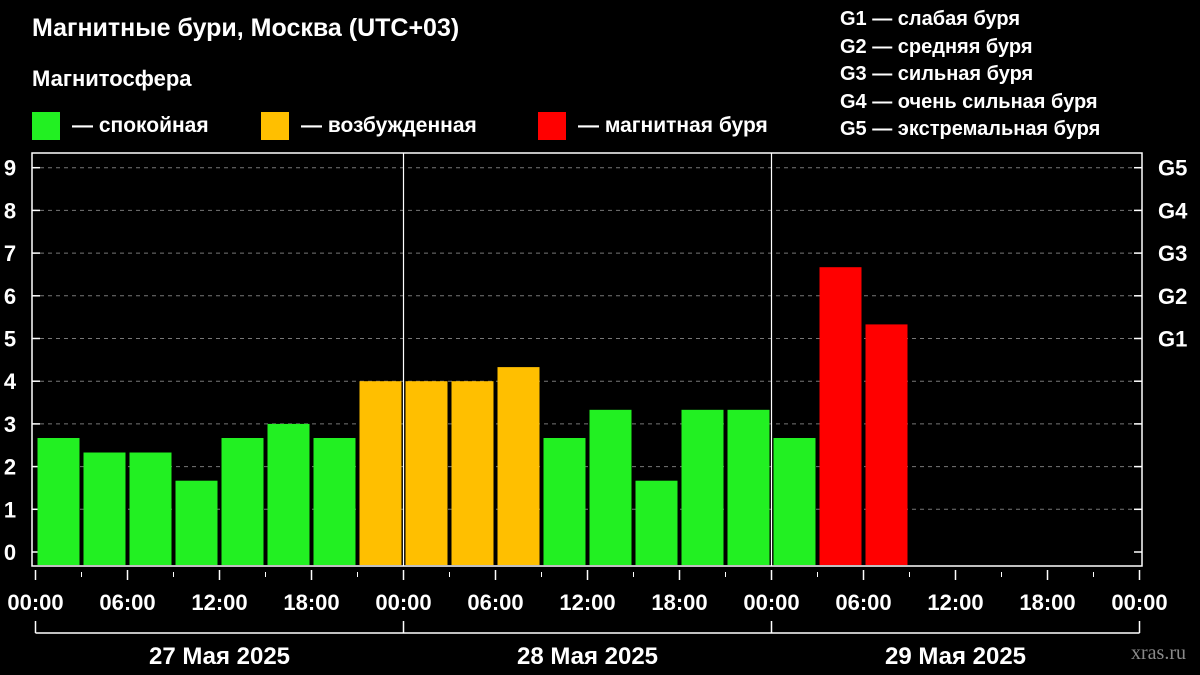  What do you see at coordinates (46, 126) in the screenshot?
I see `legend-swatch-quiet` at bounding box center [46, 126].